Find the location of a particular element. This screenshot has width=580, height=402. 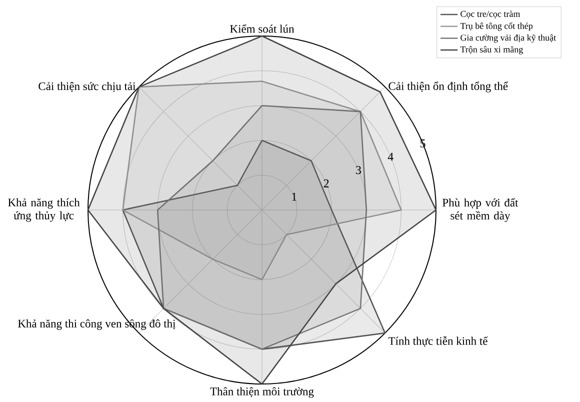

y-tick-label: 2 is located at coordinates (326, 183).